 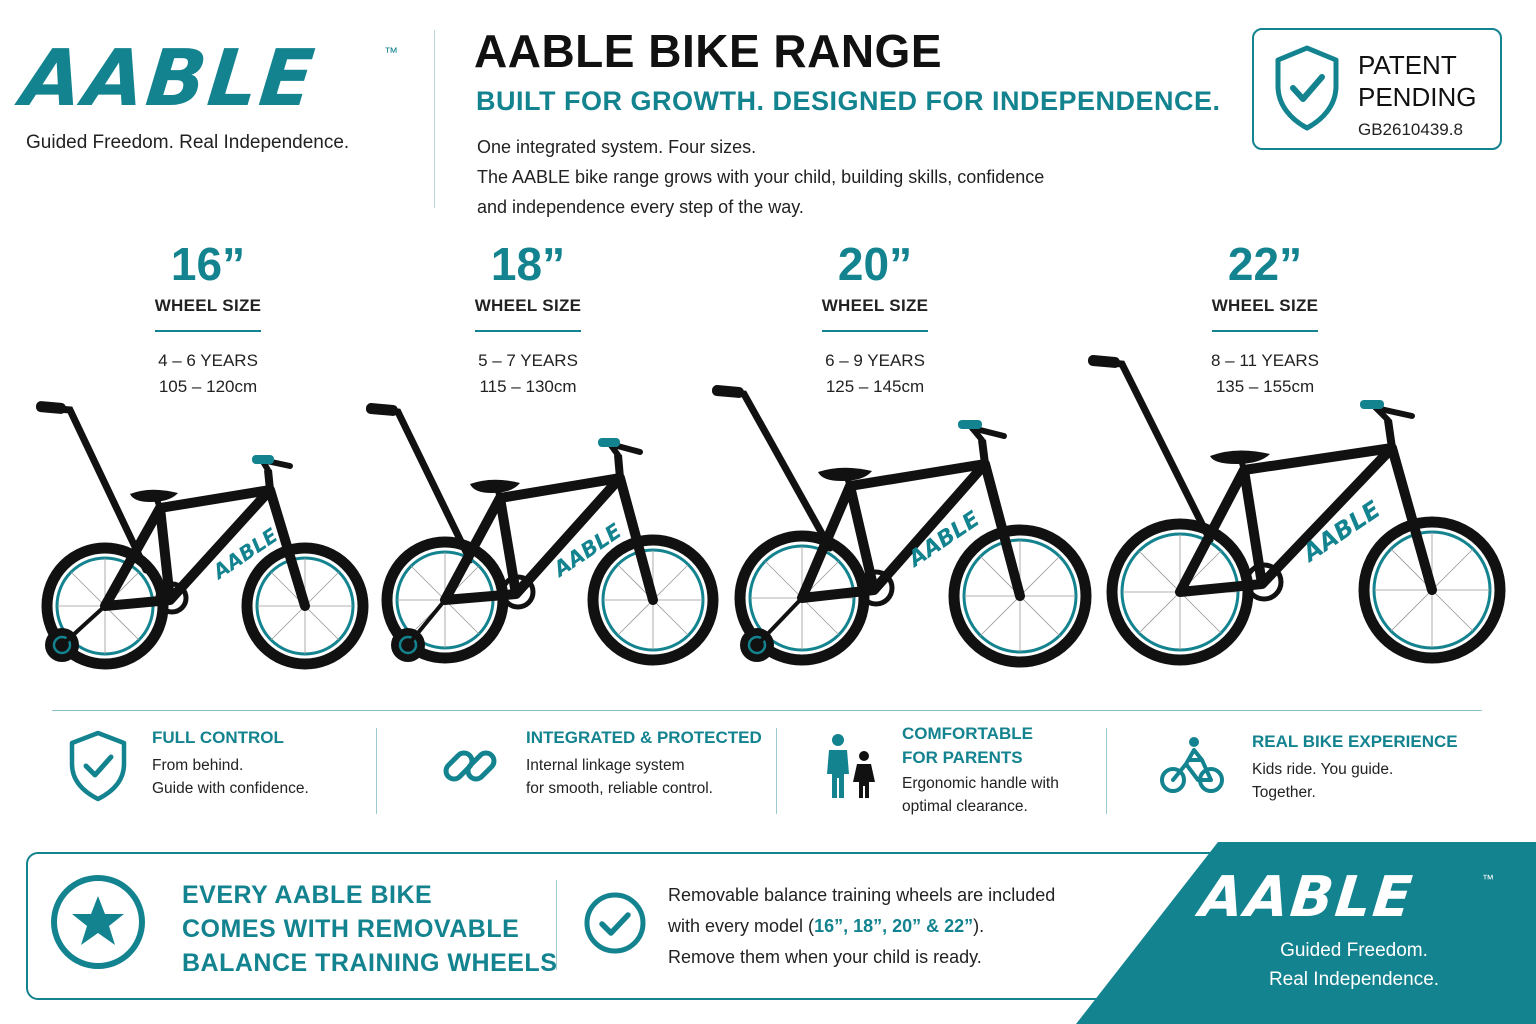 What do you see at coordinates (556, 925) in the screenshot?
I see `bottom-divider` at bounding box center [556, 925].